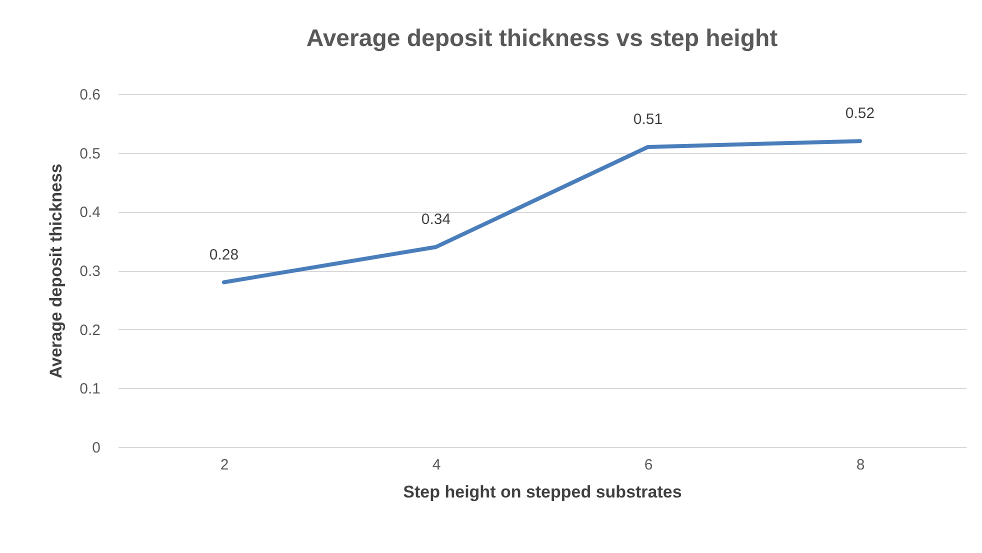  Describe the element at coordinates (436, 219) in the screenshot. I see `data-label: 0.34` at that location.